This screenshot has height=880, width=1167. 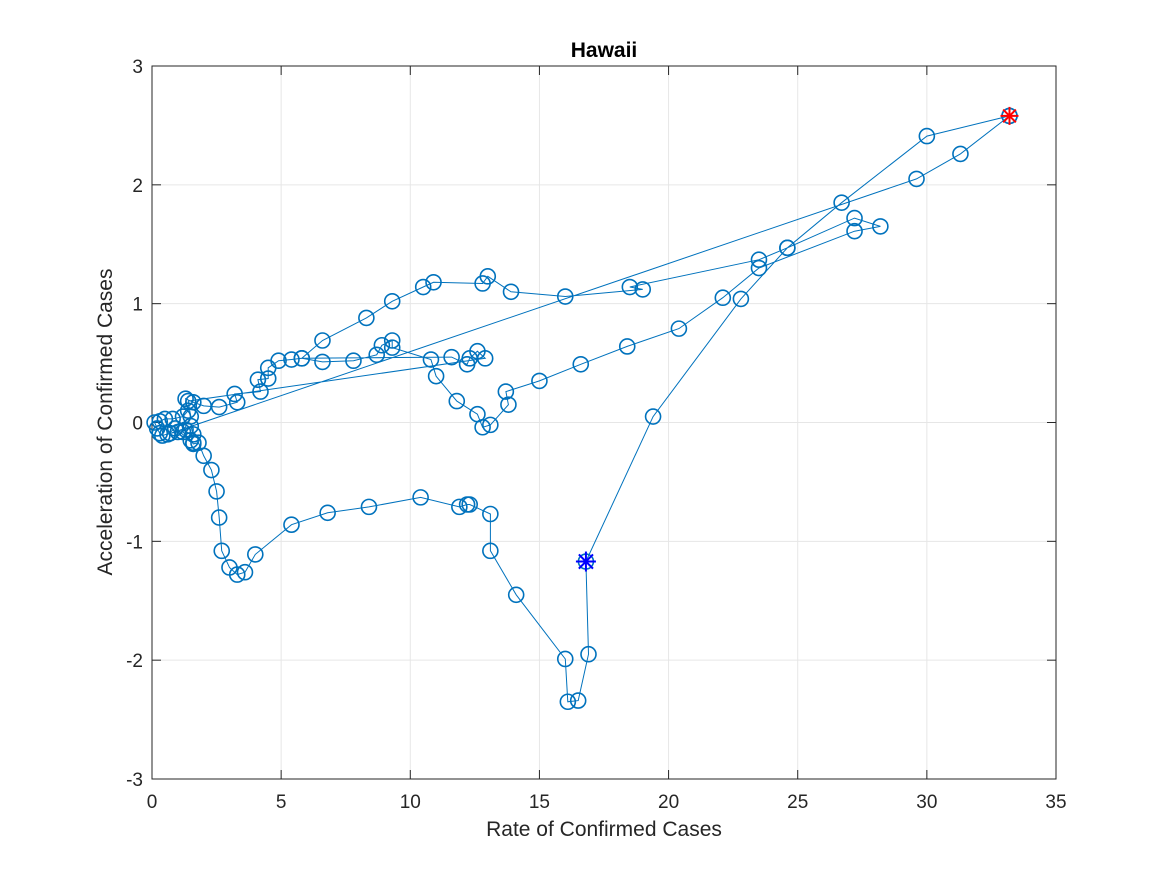 I want to click on y-tick-label: -1, so click(x=134, y=542).